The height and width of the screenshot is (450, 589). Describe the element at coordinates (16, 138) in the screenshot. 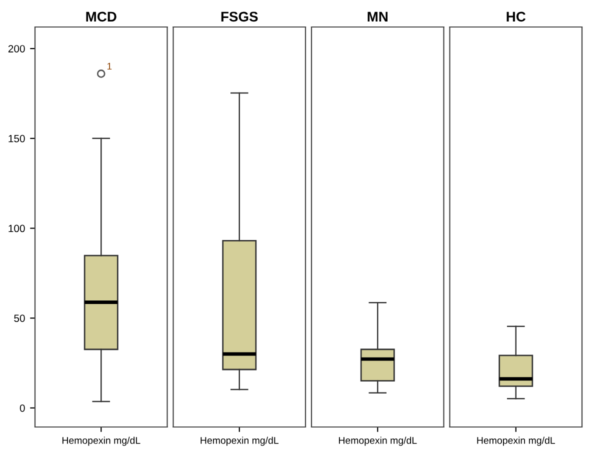

I see `y-tick-label: 150` at that location.